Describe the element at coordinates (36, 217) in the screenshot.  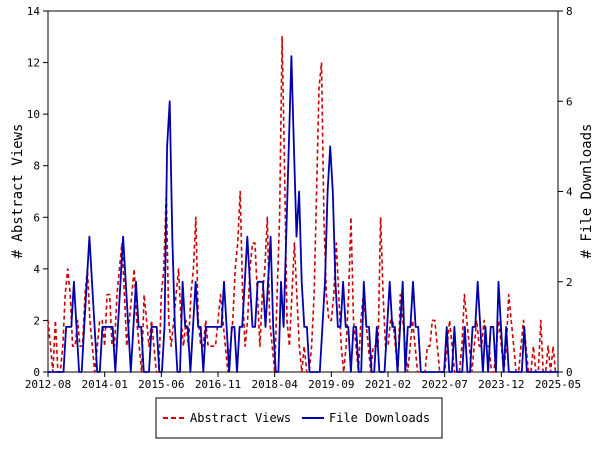
I see `y-left-tick-label: 6` at that location.